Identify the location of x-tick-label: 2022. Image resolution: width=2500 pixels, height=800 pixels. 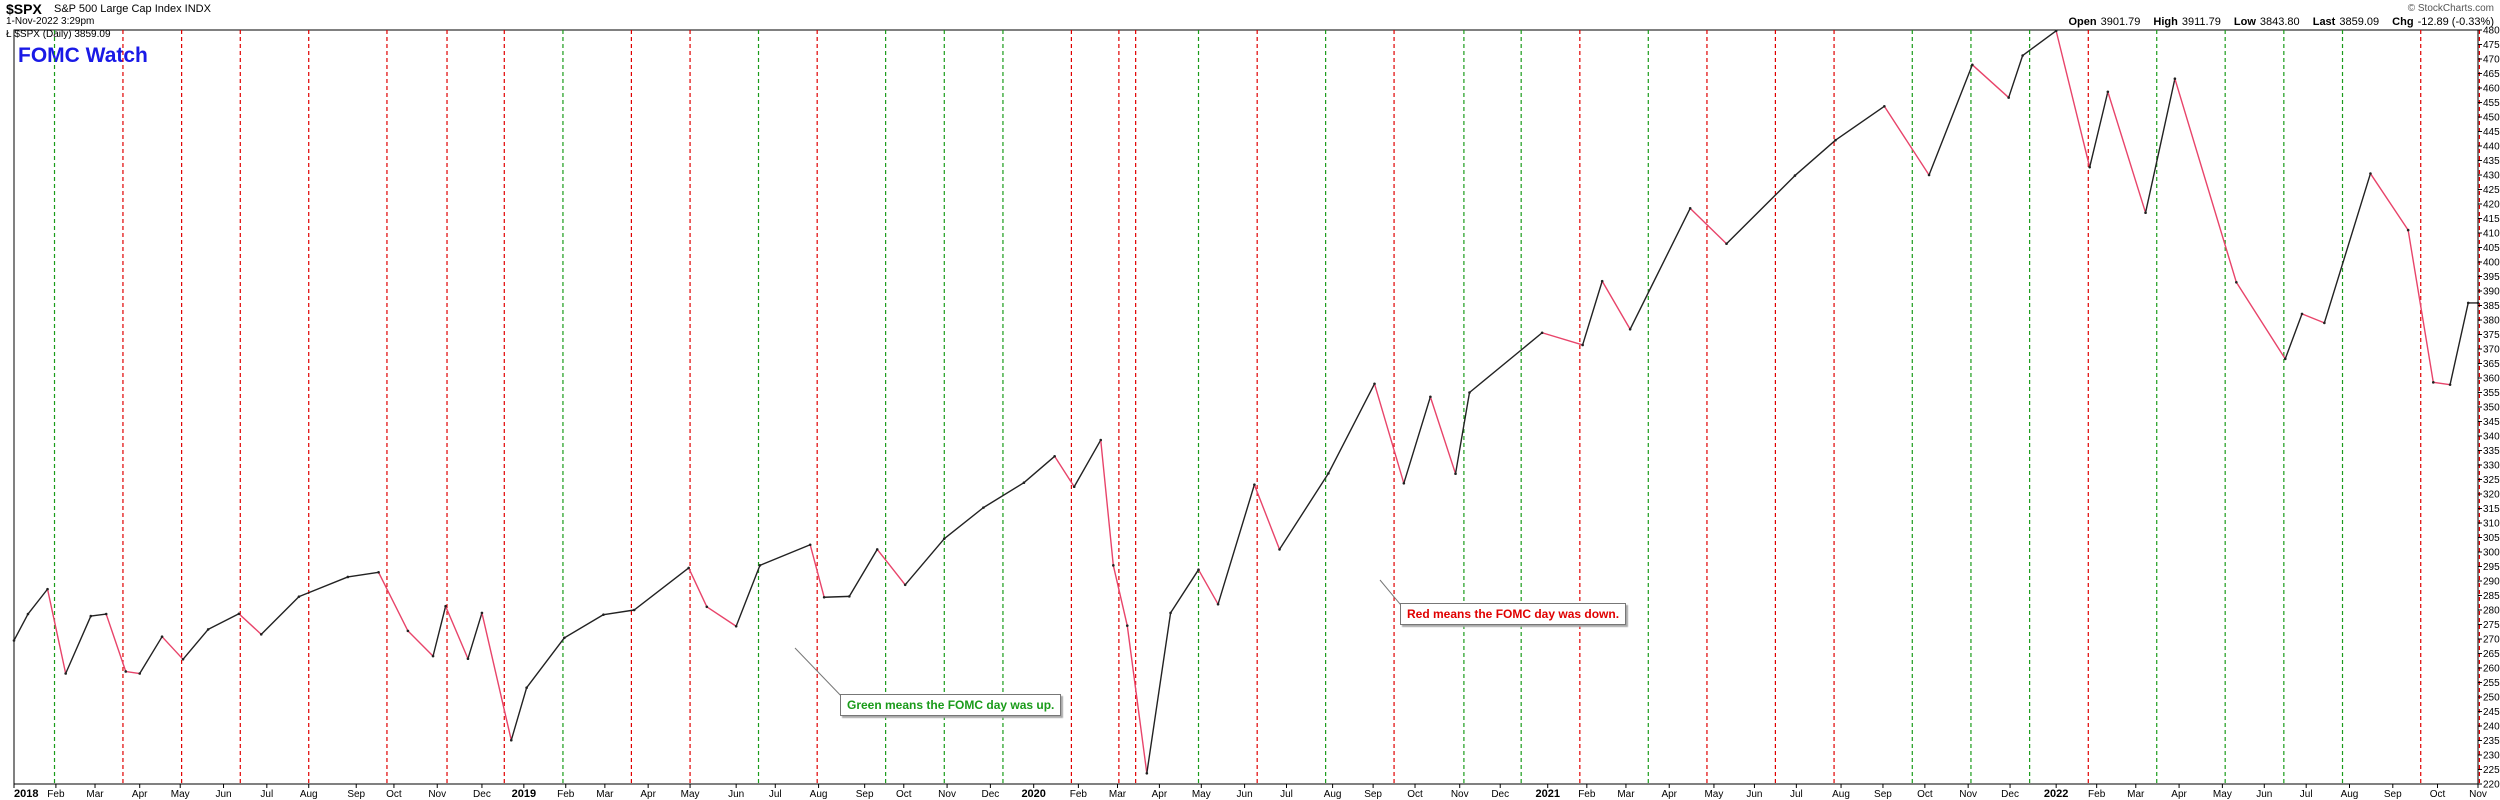
(2056, 794).